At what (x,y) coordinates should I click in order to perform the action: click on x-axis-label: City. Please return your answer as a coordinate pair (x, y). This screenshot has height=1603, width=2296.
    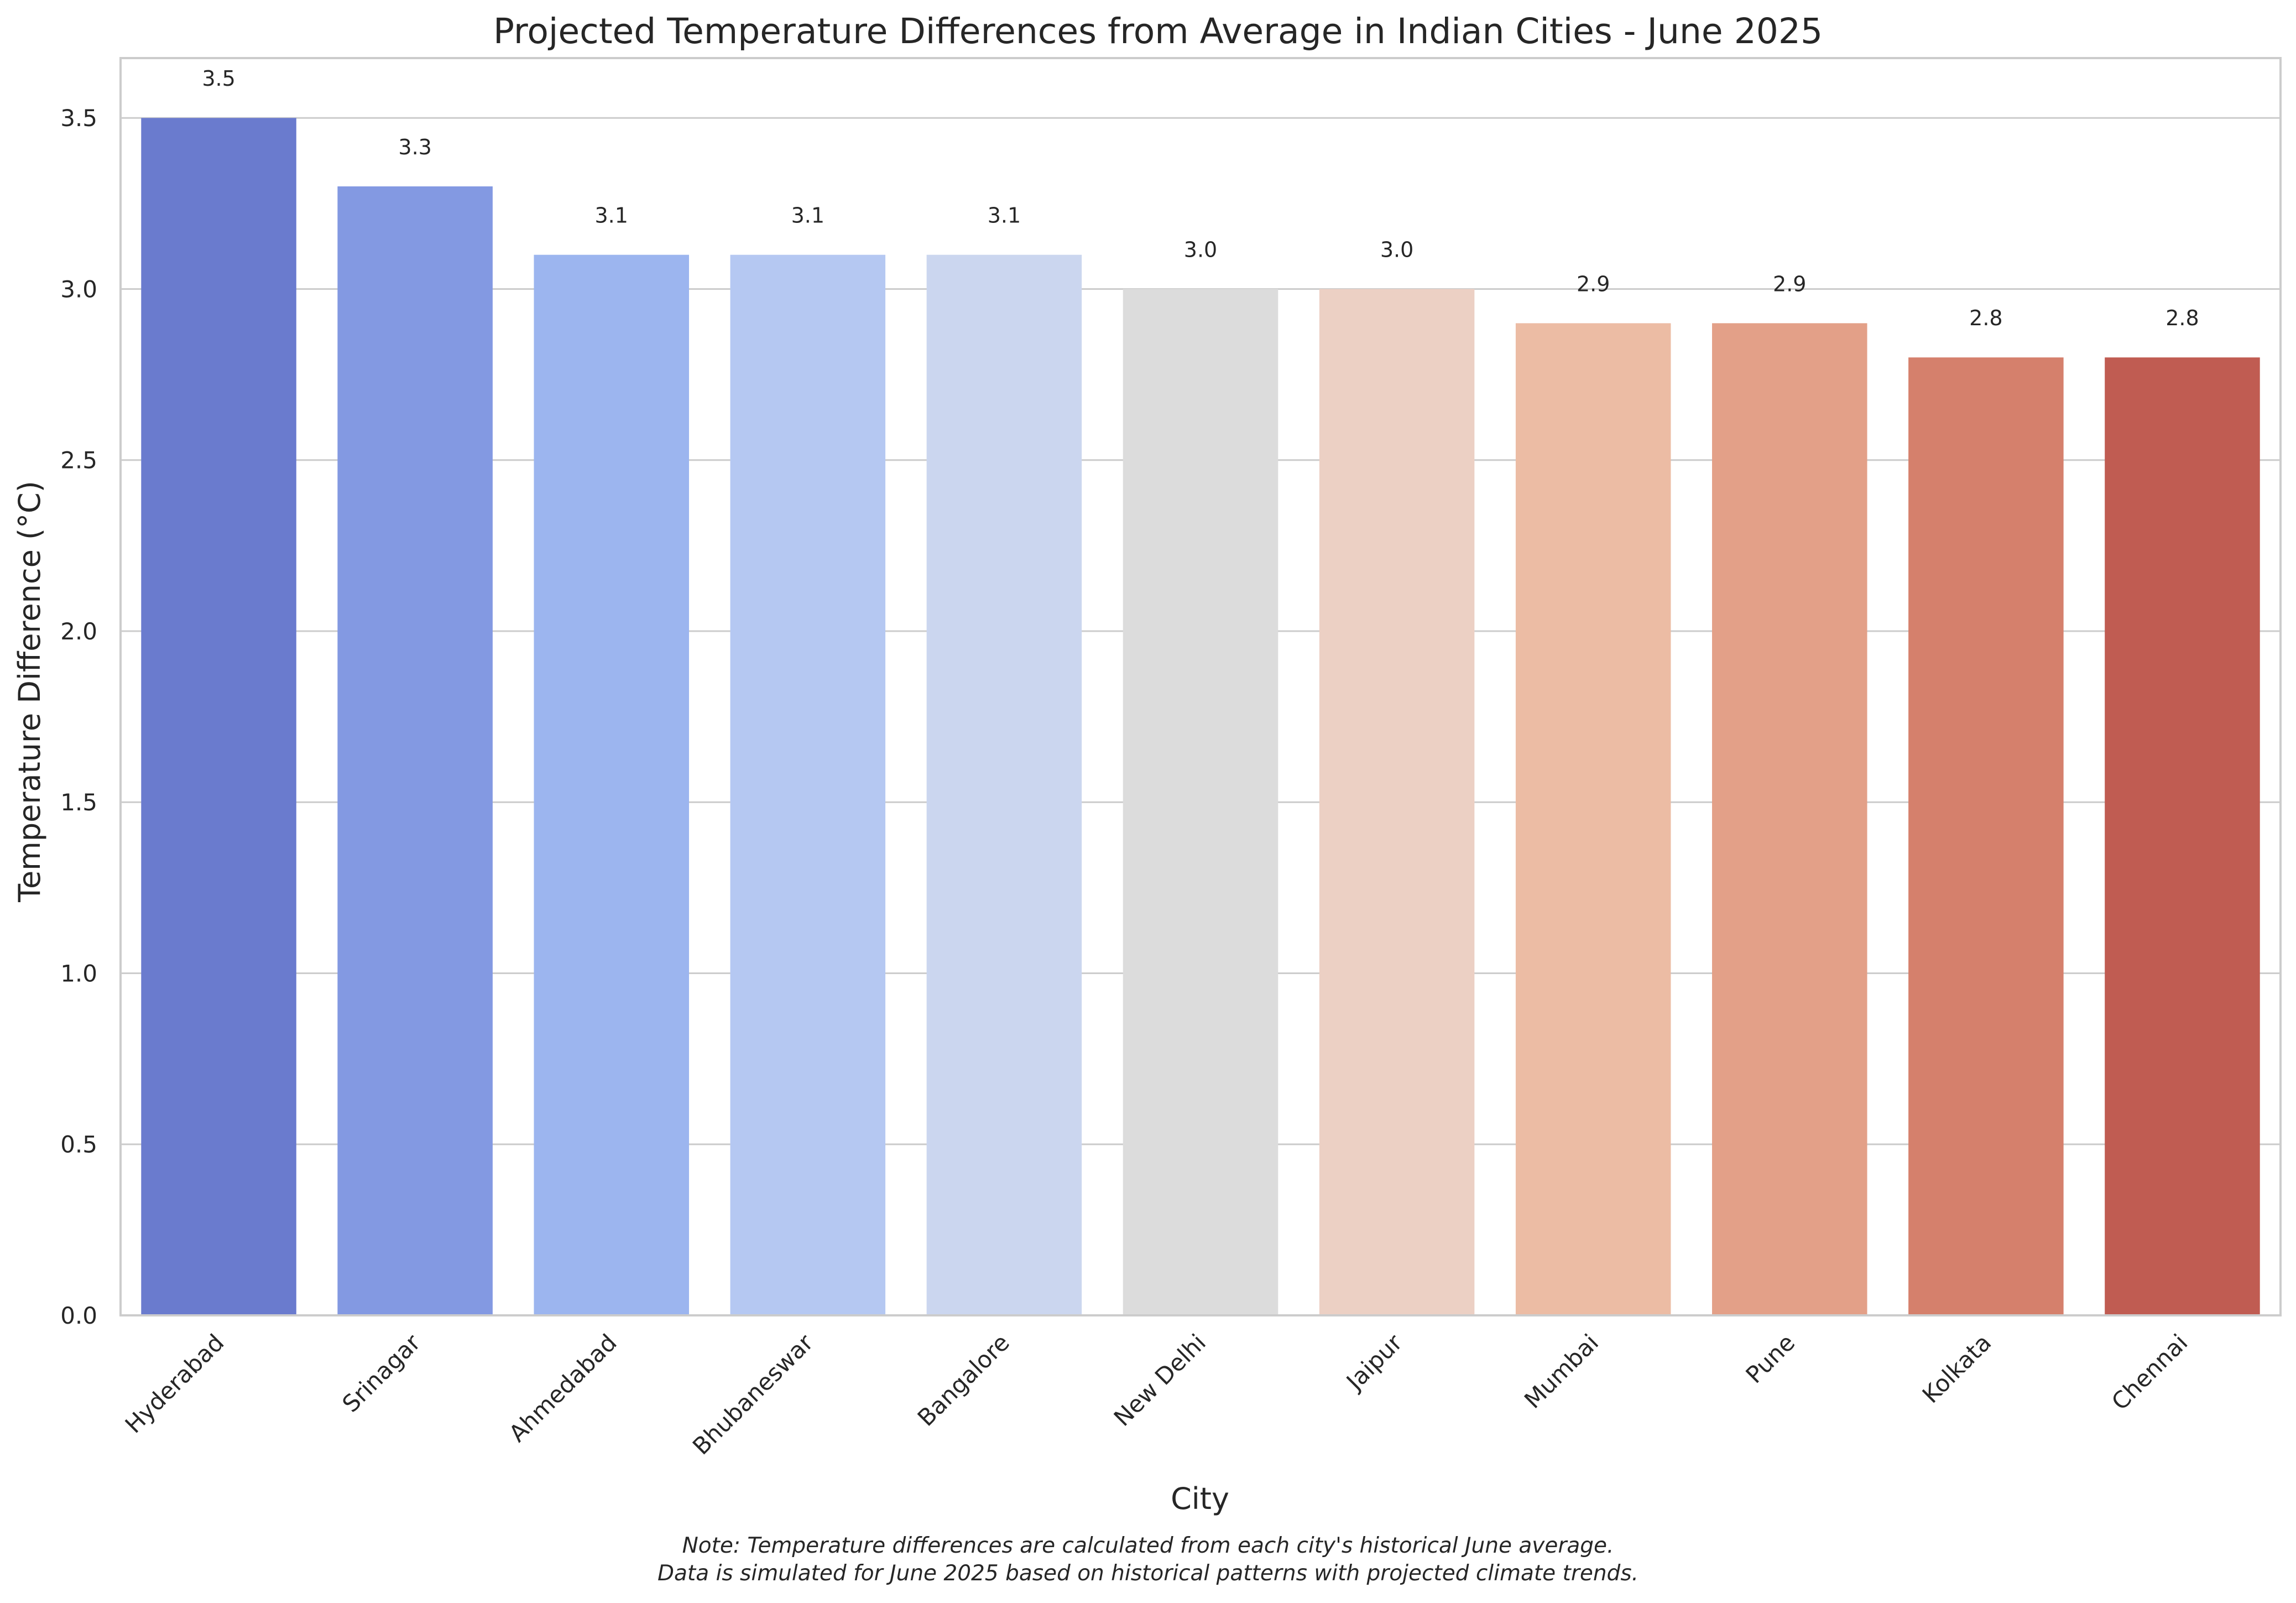
    Looking at the image, I should click on (1200, 1498).